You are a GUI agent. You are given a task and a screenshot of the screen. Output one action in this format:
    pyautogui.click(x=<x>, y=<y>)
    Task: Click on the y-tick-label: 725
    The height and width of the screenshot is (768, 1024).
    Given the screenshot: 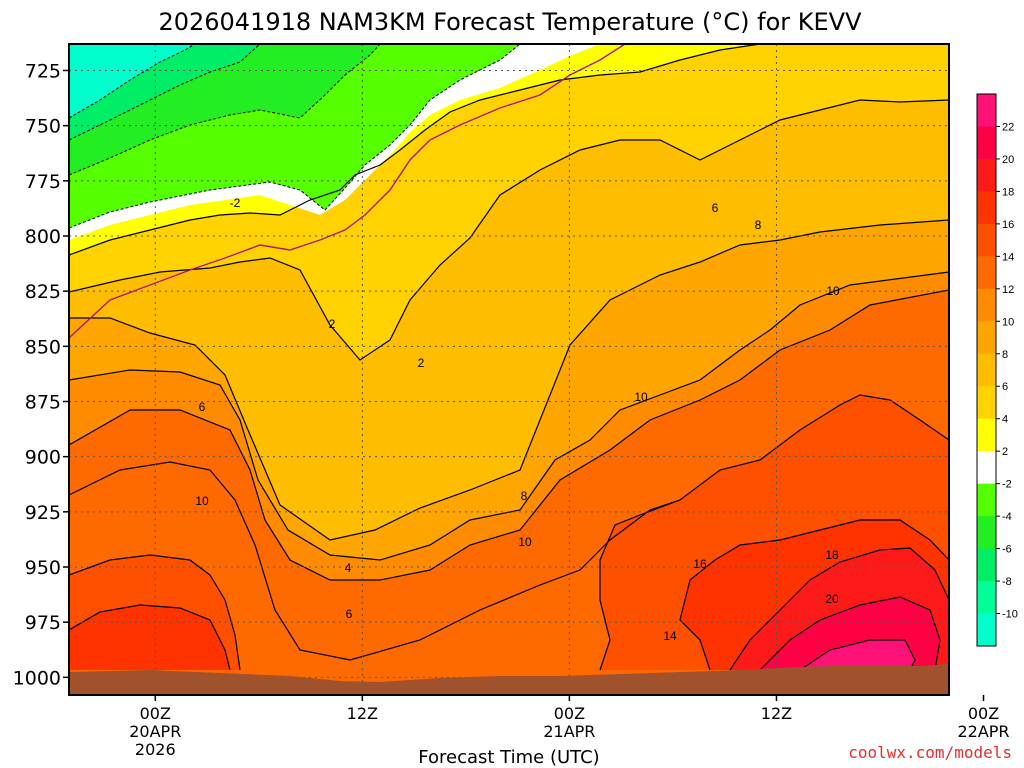 What is the action you would take?
    pyautogui.click(x=43, y=71)
    